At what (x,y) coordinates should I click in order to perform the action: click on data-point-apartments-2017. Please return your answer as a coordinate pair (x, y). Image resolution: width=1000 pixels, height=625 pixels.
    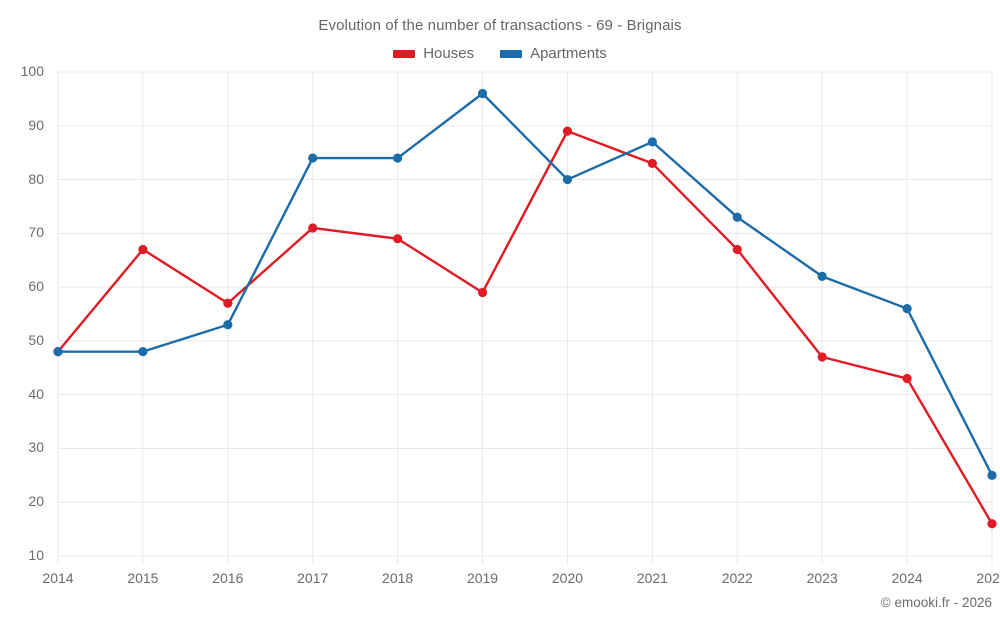
    Looking at the image, I should click on (313, 158).